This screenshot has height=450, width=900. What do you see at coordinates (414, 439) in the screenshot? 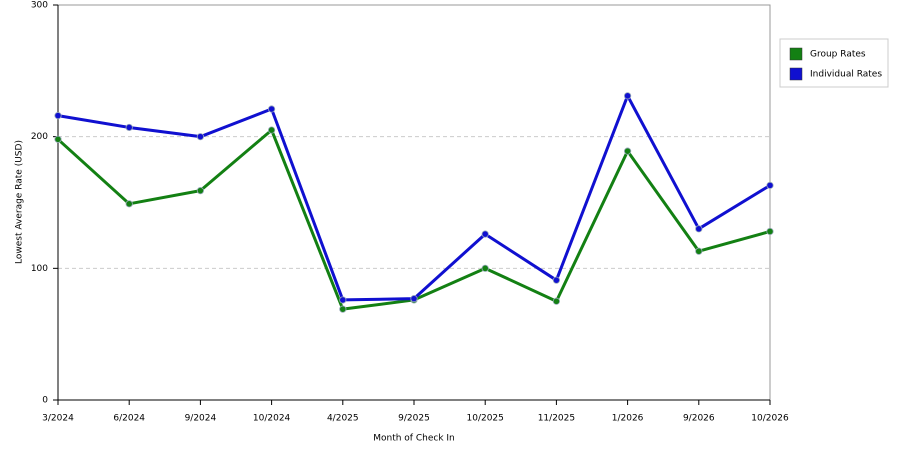
I see `x-axis-label: Month of Check In` at bounding box center [414, 439].